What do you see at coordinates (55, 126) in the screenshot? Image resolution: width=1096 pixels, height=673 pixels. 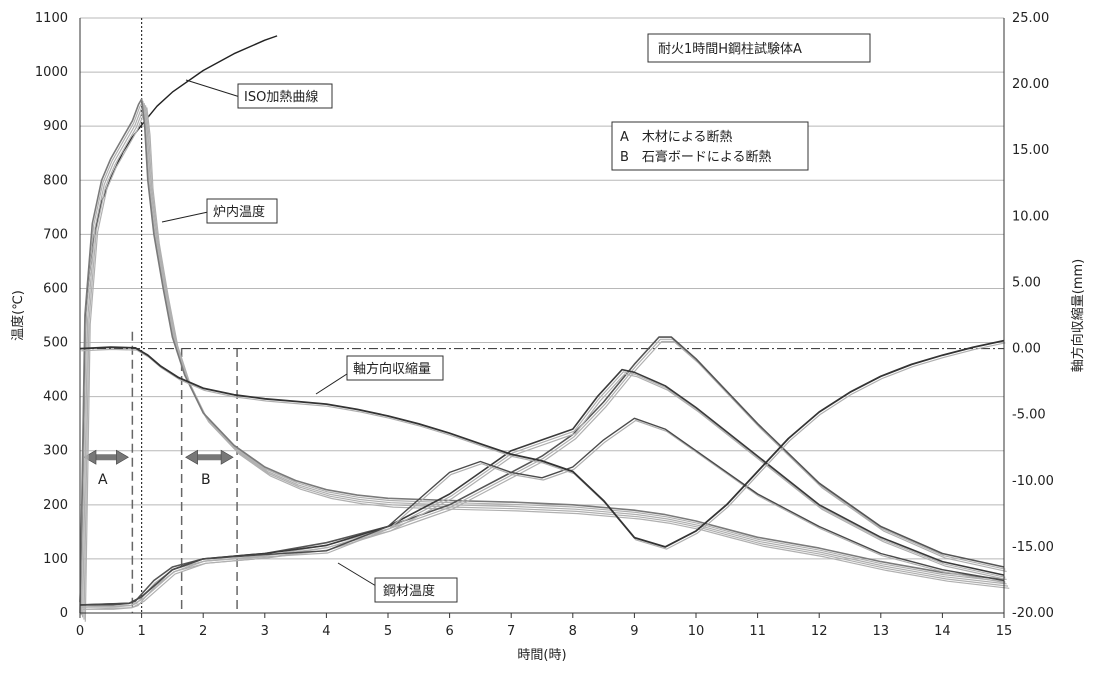 I see `y-left-tick-label: 900` at bounding box center [55, 126].